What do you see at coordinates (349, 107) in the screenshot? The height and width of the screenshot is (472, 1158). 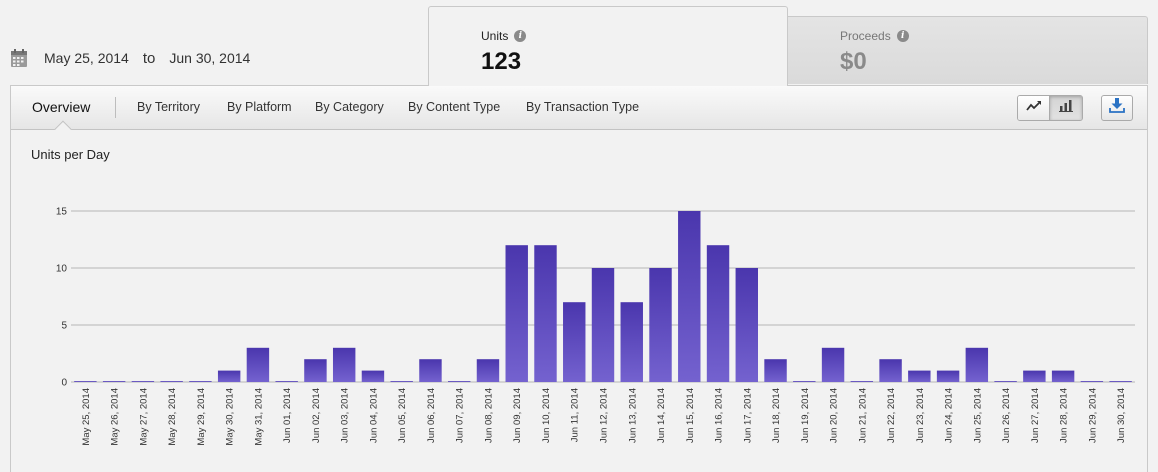 I see `tab-by-category: By Category` at bounding box center [349, 107].